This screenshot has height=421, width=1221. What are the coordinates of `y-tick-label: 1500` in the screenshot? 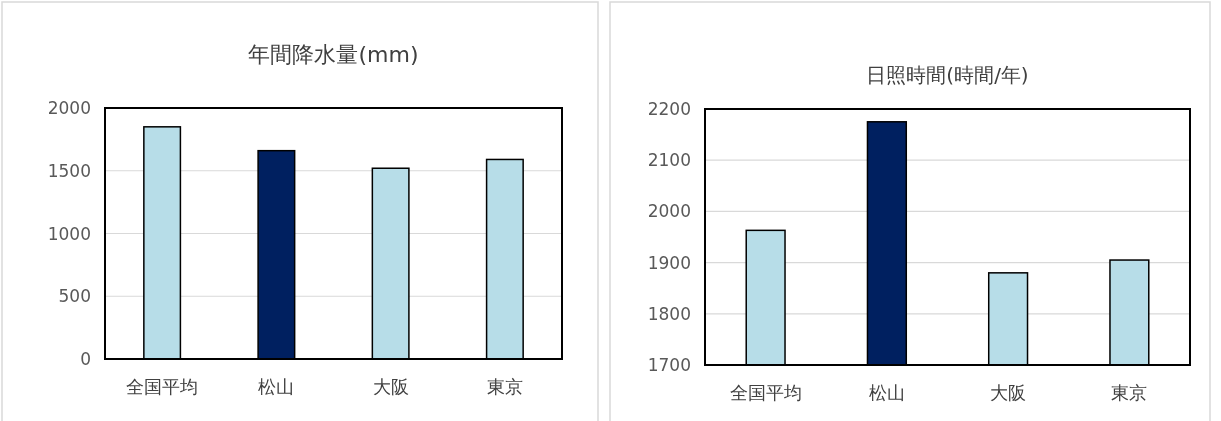 It's located at (69, 170).